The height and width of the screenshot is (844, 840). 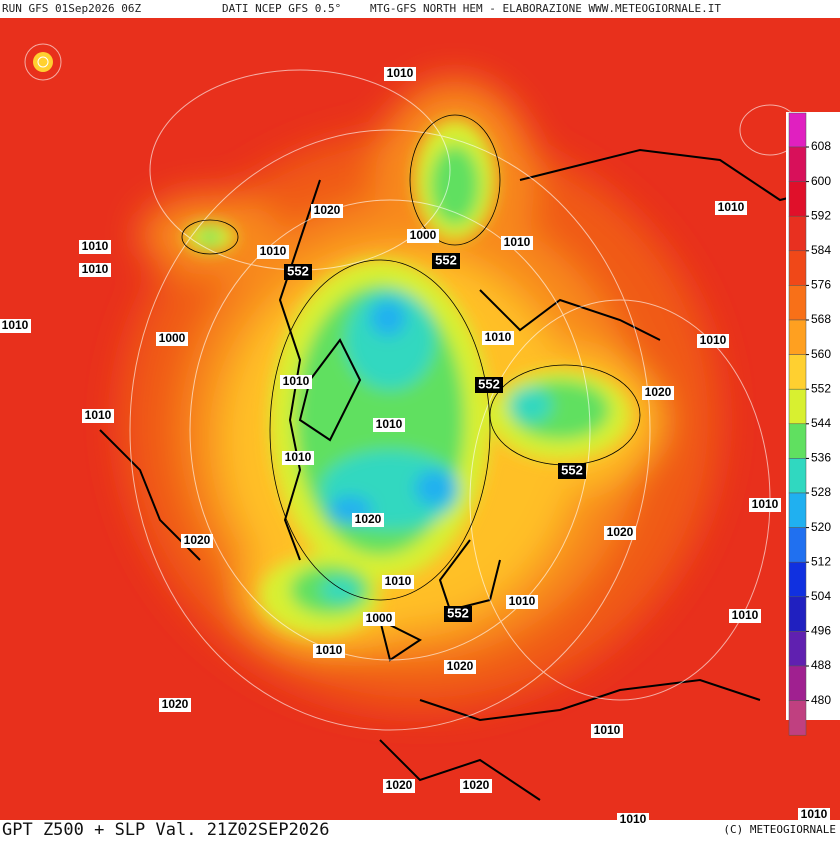 I want to click on legend-tick-label: 512, so click(x=821, y=561).